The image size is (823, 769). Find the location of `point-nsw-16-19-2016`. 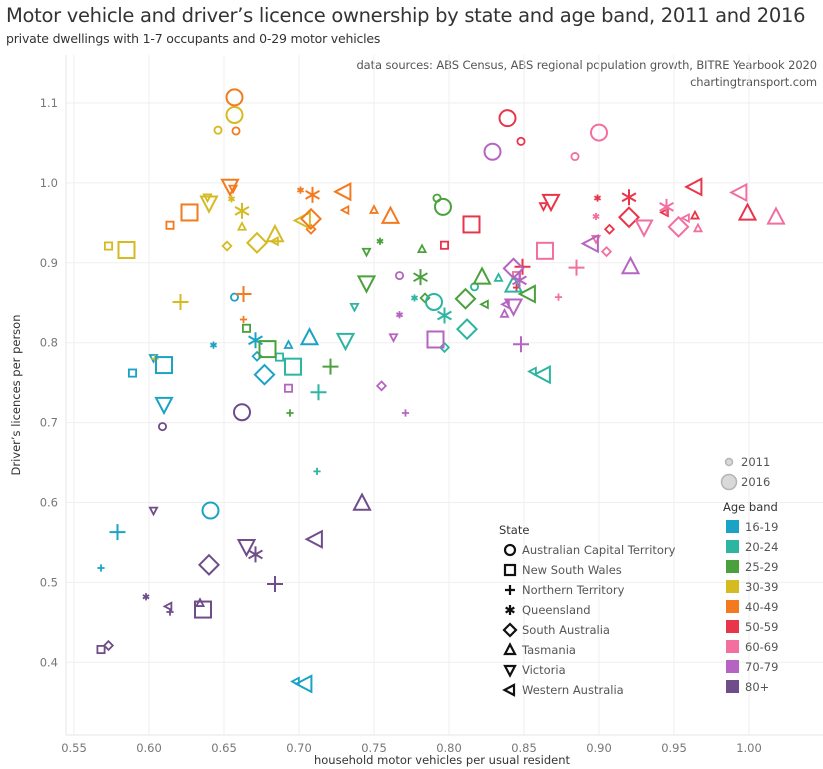

point-nsw-16-19-2016 is located at coordinates (164, 365).